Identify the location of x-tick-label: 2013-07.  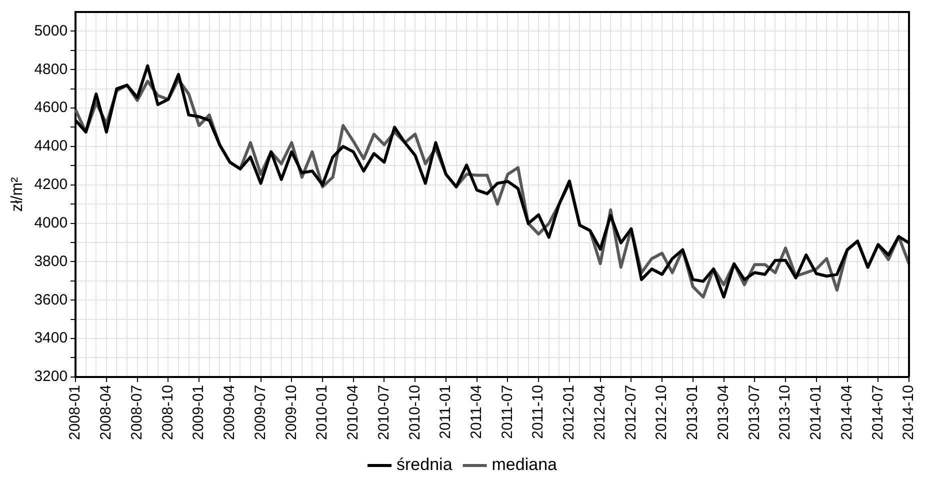
(754, 412).